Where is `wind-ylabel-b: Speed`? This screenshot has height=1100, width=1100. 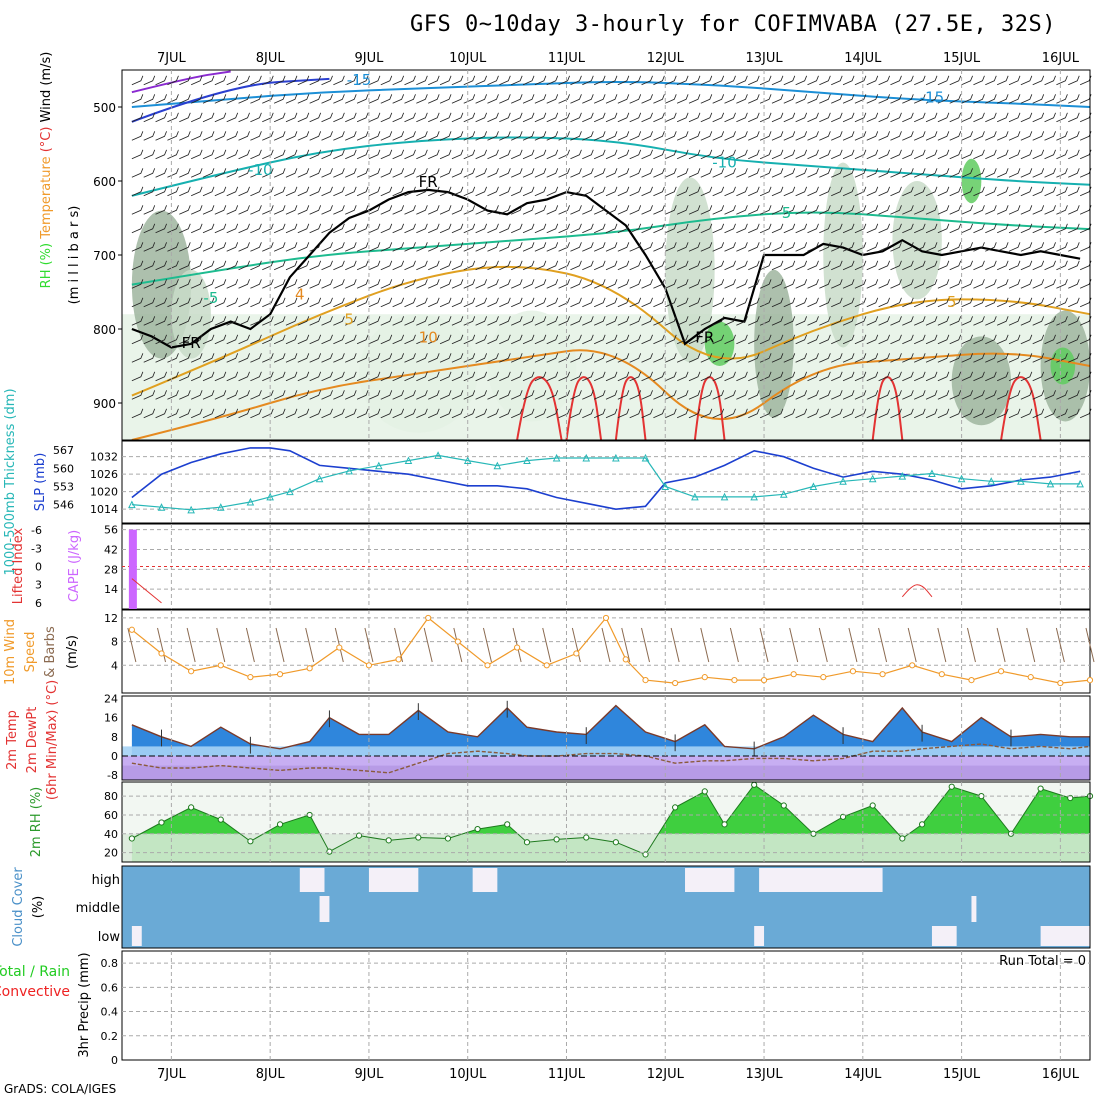
wind-ylabel-b: Speed is located at coordinates (30, 652).